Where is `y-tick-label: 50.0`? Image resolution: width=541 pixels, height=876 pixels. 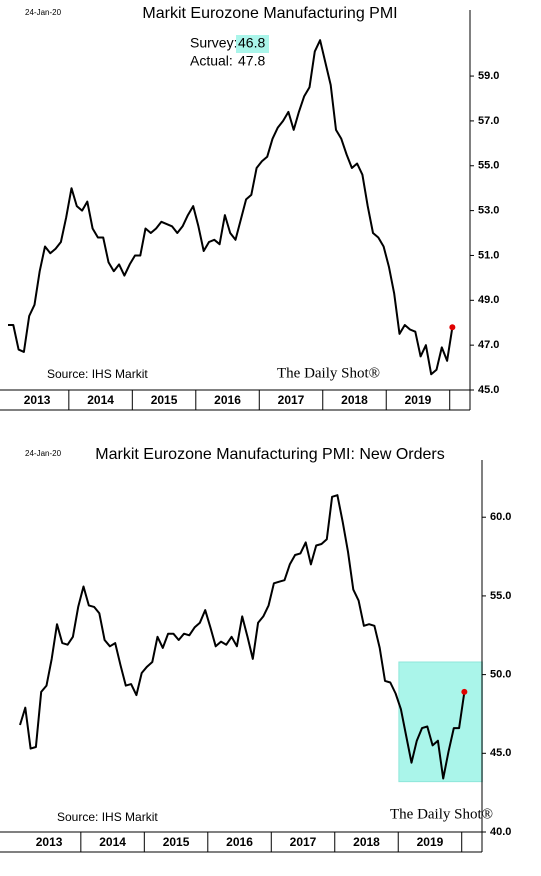
y-tick-label: 50.0 is located at coordinates (500, 675).